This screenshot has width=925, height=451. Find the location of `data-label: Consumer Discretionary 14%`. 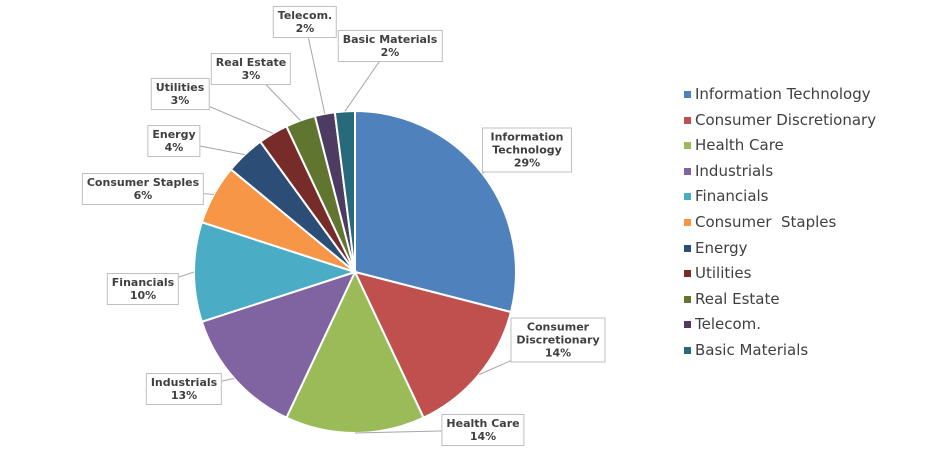

data-label: Consumer Discretionary 14% is located at coordinates (558, 340).